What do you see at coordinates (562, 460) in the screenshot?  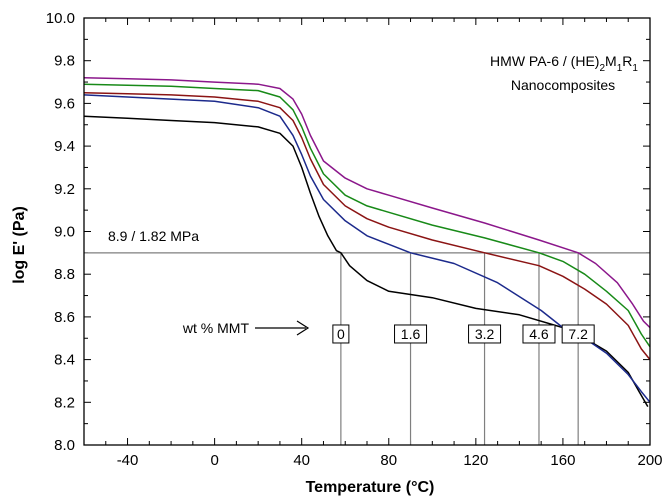 I see `x-tick-label: 160` at bounding box center [562, 460].